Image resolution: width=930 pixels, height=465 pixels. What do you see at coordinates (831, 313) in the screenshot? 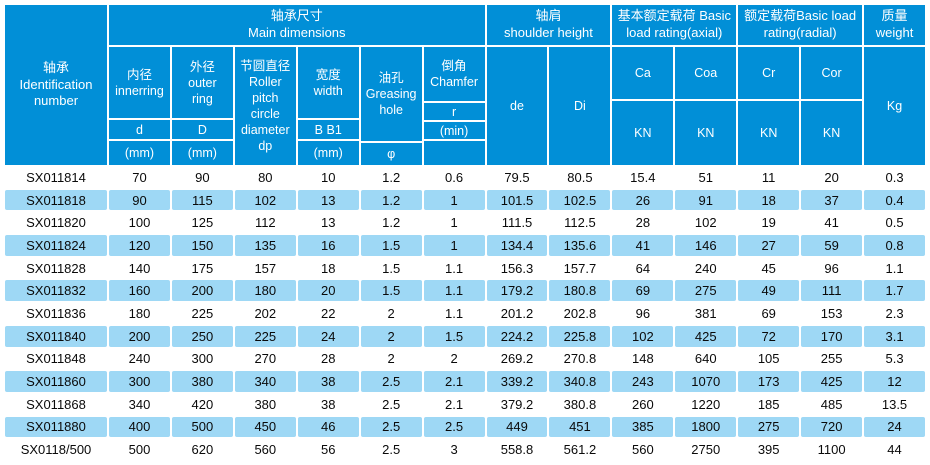
I see `data-cell: 153` at bounding box center [831, 313].